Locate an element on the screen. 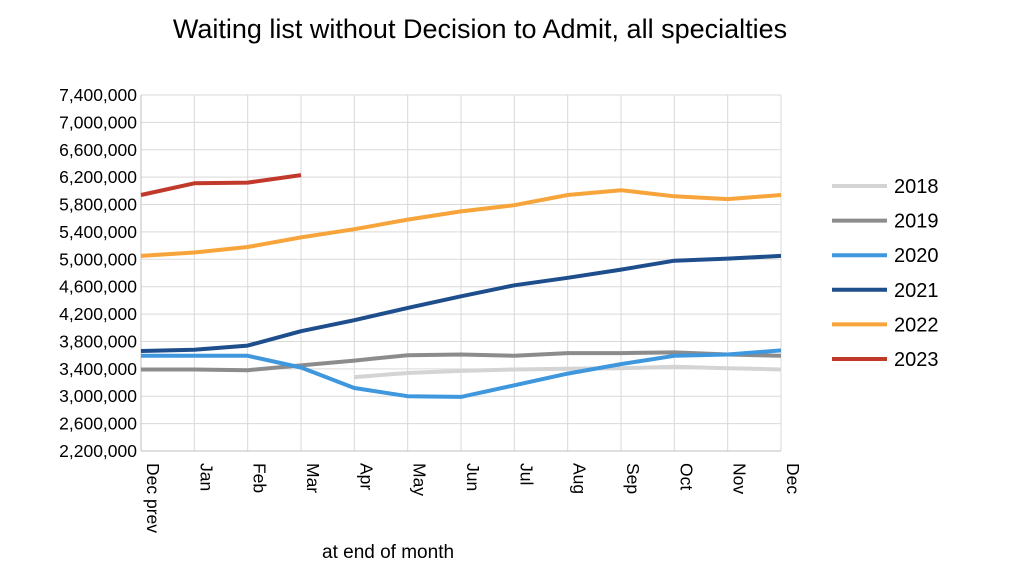 This screenshot has width=1024, height=584. y-tick-label: 3,000,000 is located at coordinates (98, 396).